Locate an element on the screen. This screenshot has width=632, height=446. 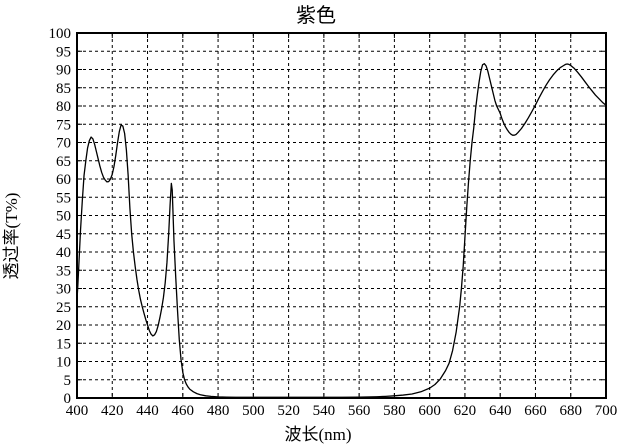
x-tick-label: 480 is located at coordinates (218, 411).